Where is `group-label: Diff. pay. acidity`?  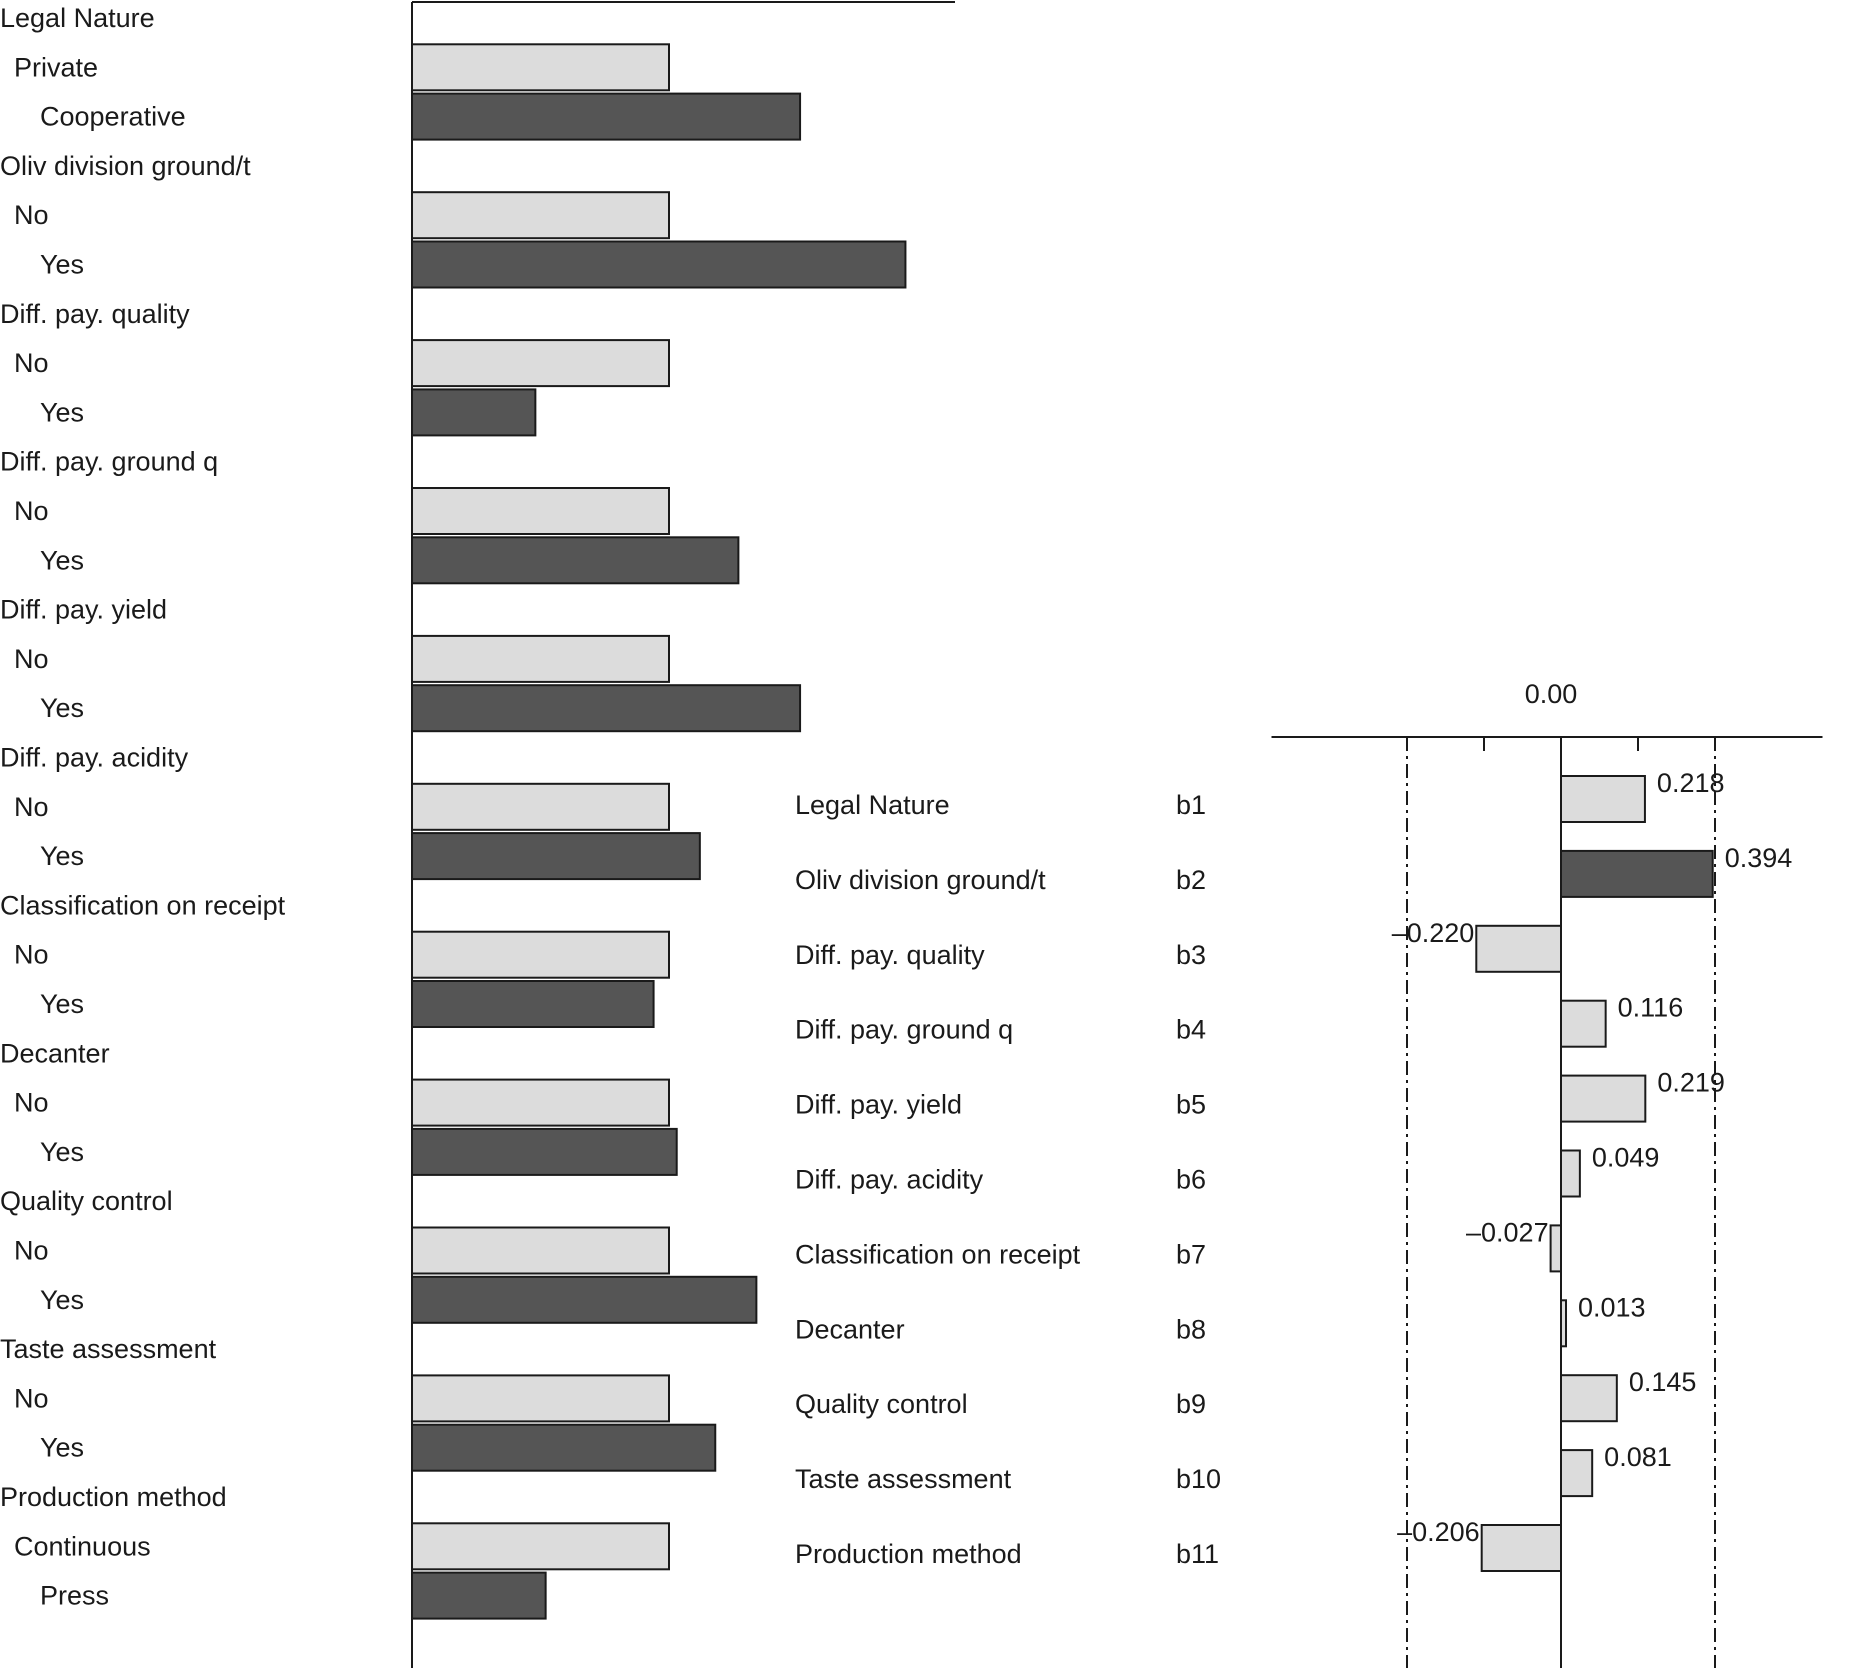
group-label: Diff. pay. acidity is located at coordinates (94, 758).